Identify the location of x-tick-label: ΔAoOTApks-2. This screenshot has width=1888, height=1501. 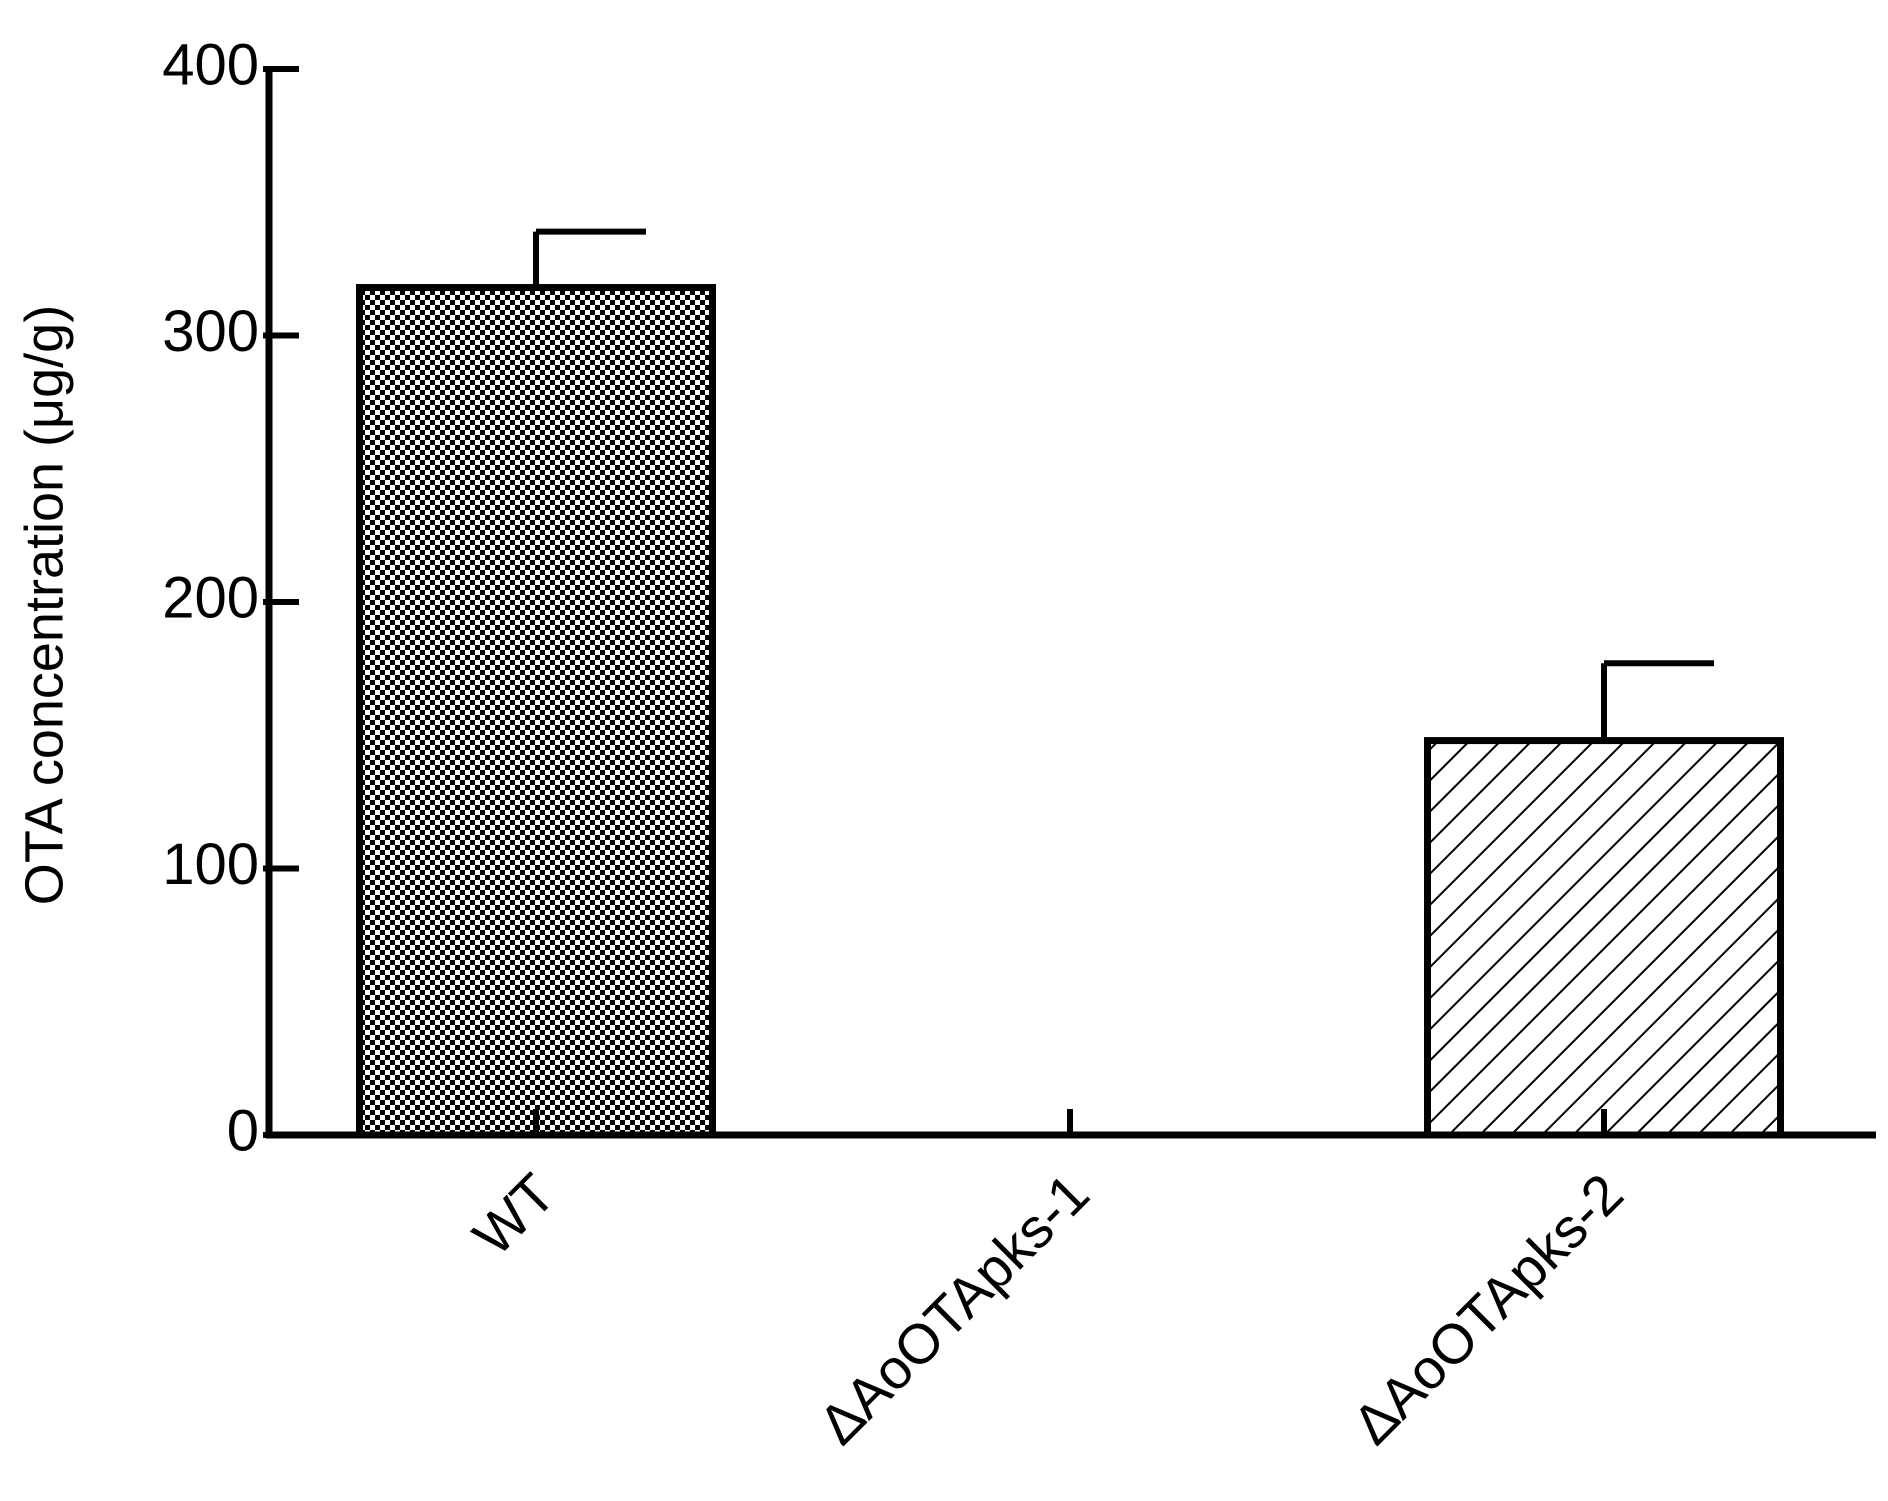
(1487, 1308).